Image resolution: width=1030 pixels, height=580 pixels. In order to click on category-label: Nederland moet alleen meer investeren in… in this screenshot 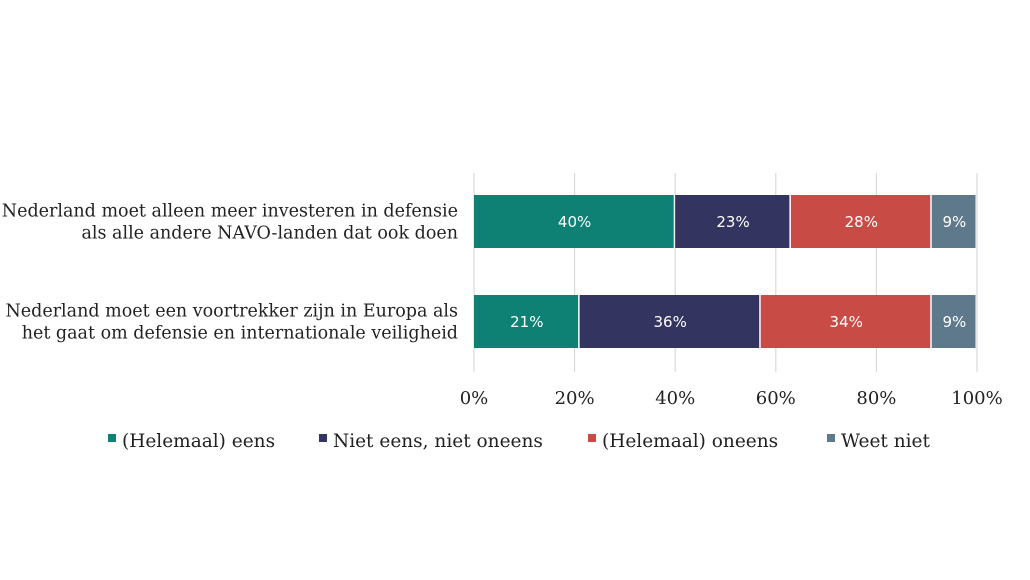, I will do `click(230, 212)`.